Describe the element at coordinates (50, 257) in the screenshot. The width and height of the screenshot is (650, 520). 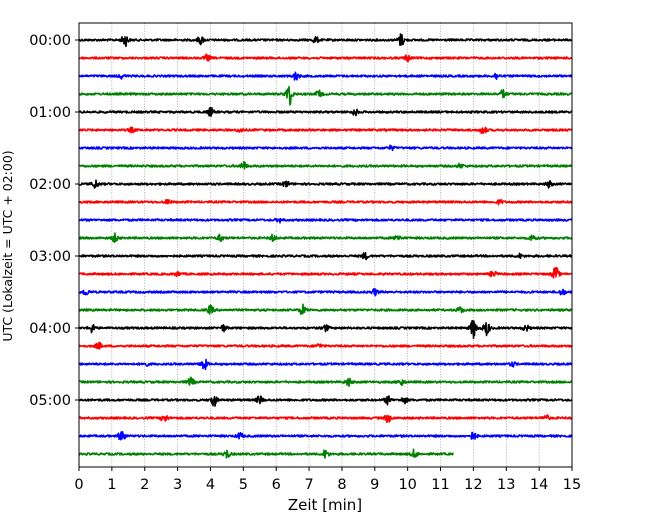
I see `y-tick-label: 03:00` at that location.